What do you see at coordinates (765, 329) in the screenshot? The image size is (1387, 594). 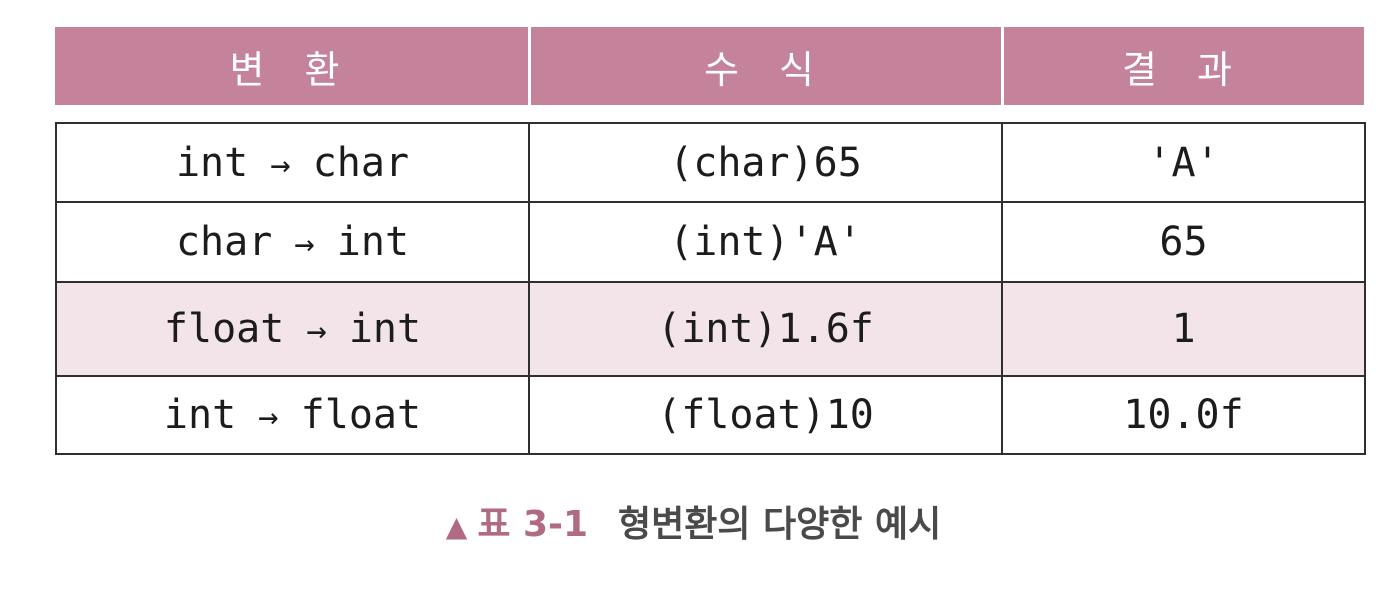 I see `expression-cell: (int)1.6f` at bounding box center [765, 329].